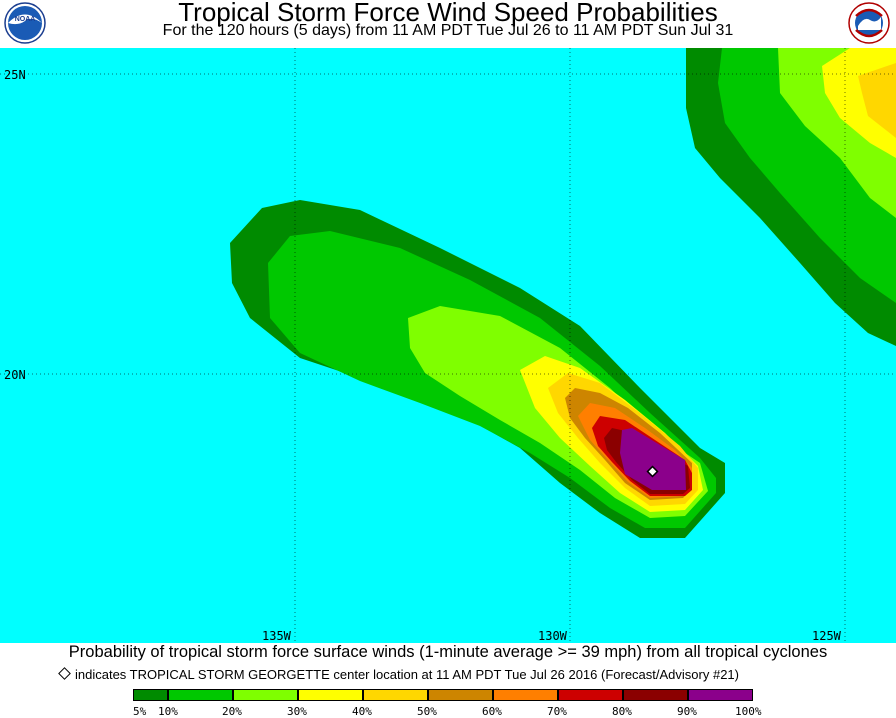 Image resolution: width=896 pixels, height=718 pixels. I want to click on lat-label-25n: 25N, so click(15, 75).